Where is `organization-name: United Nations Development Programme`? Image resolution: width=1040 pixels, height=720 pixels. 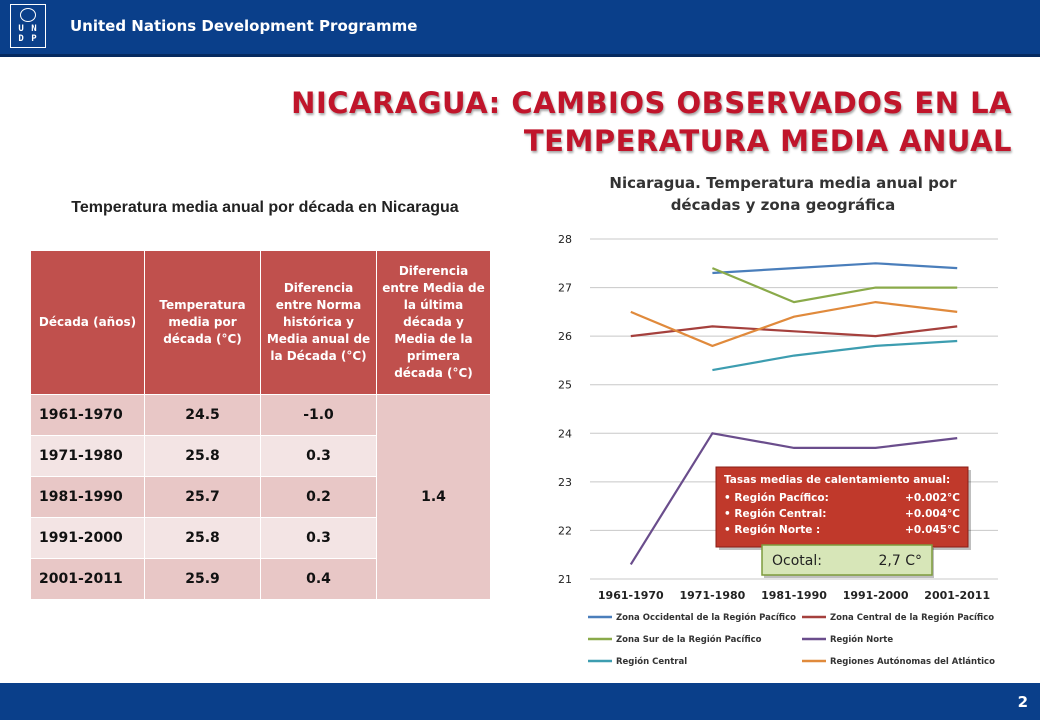
organization-name: United Nations Development Programme is located at coordinates (244, 26).